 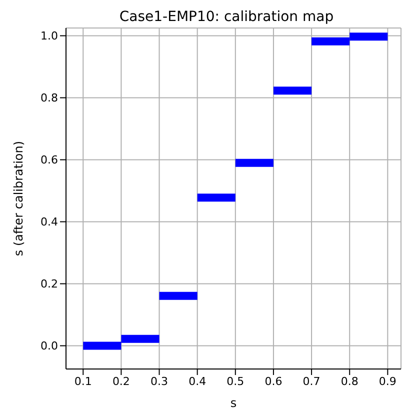 I want to click on y-tick-label: 0.6, so click(x=49, y=160).